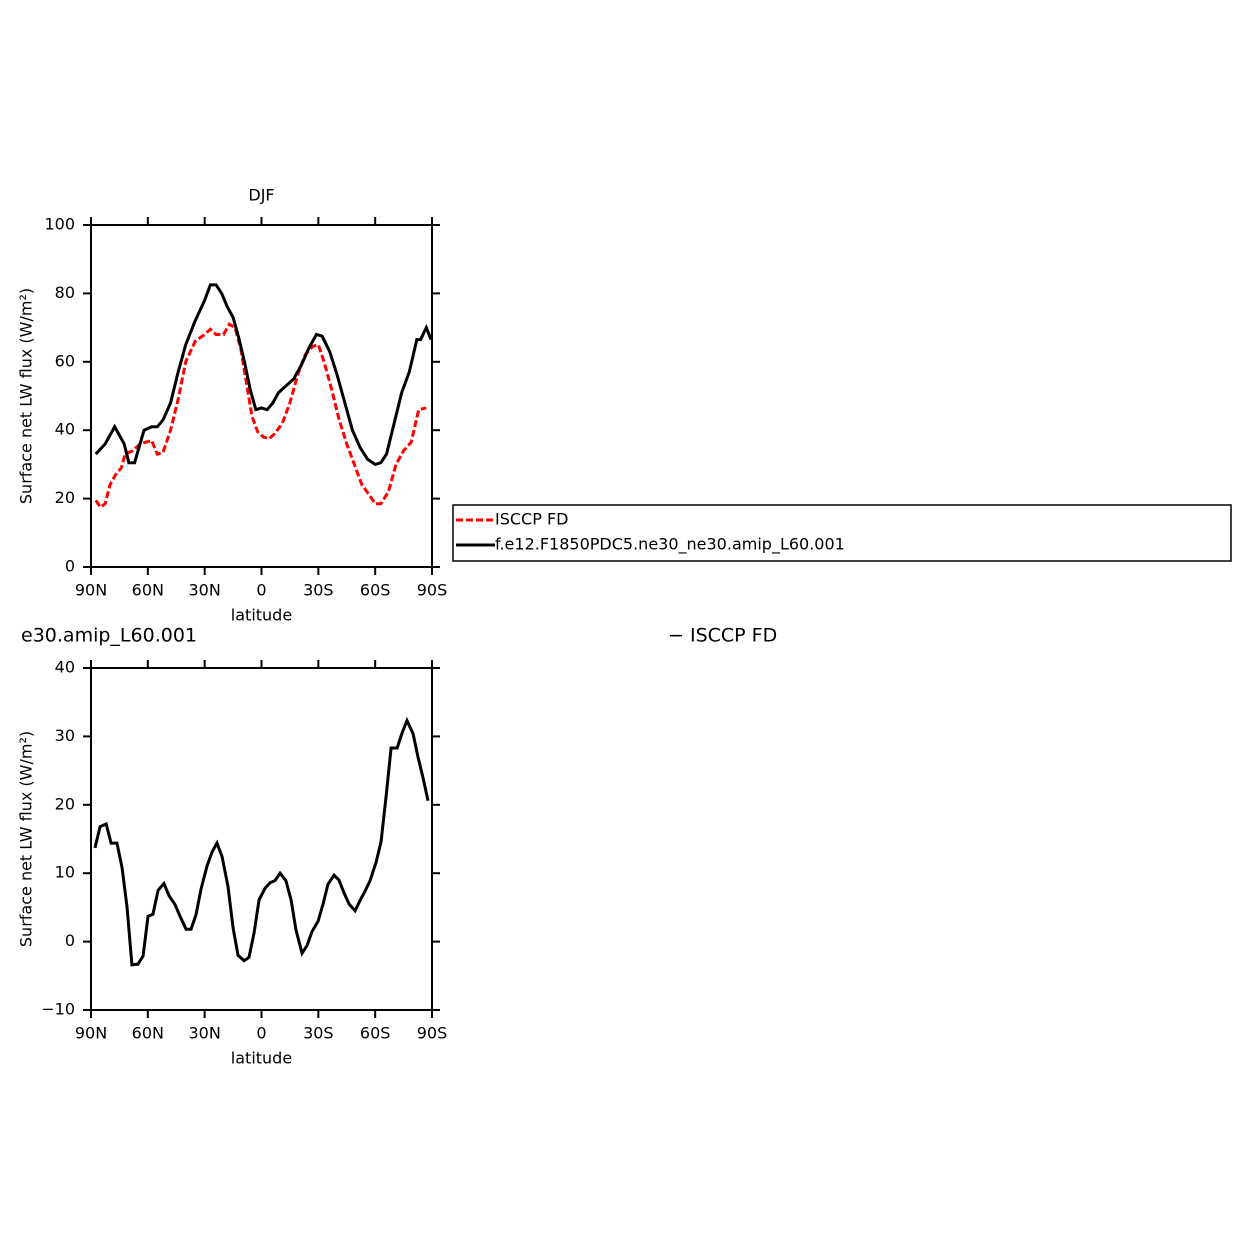 The height and width of the screenshot is (1253, 1250). What do you see at coordinates (722, 636) in the screenshot?
I see `chart-subtitle: − ISCCP FD` at bounding box center [722, 636].